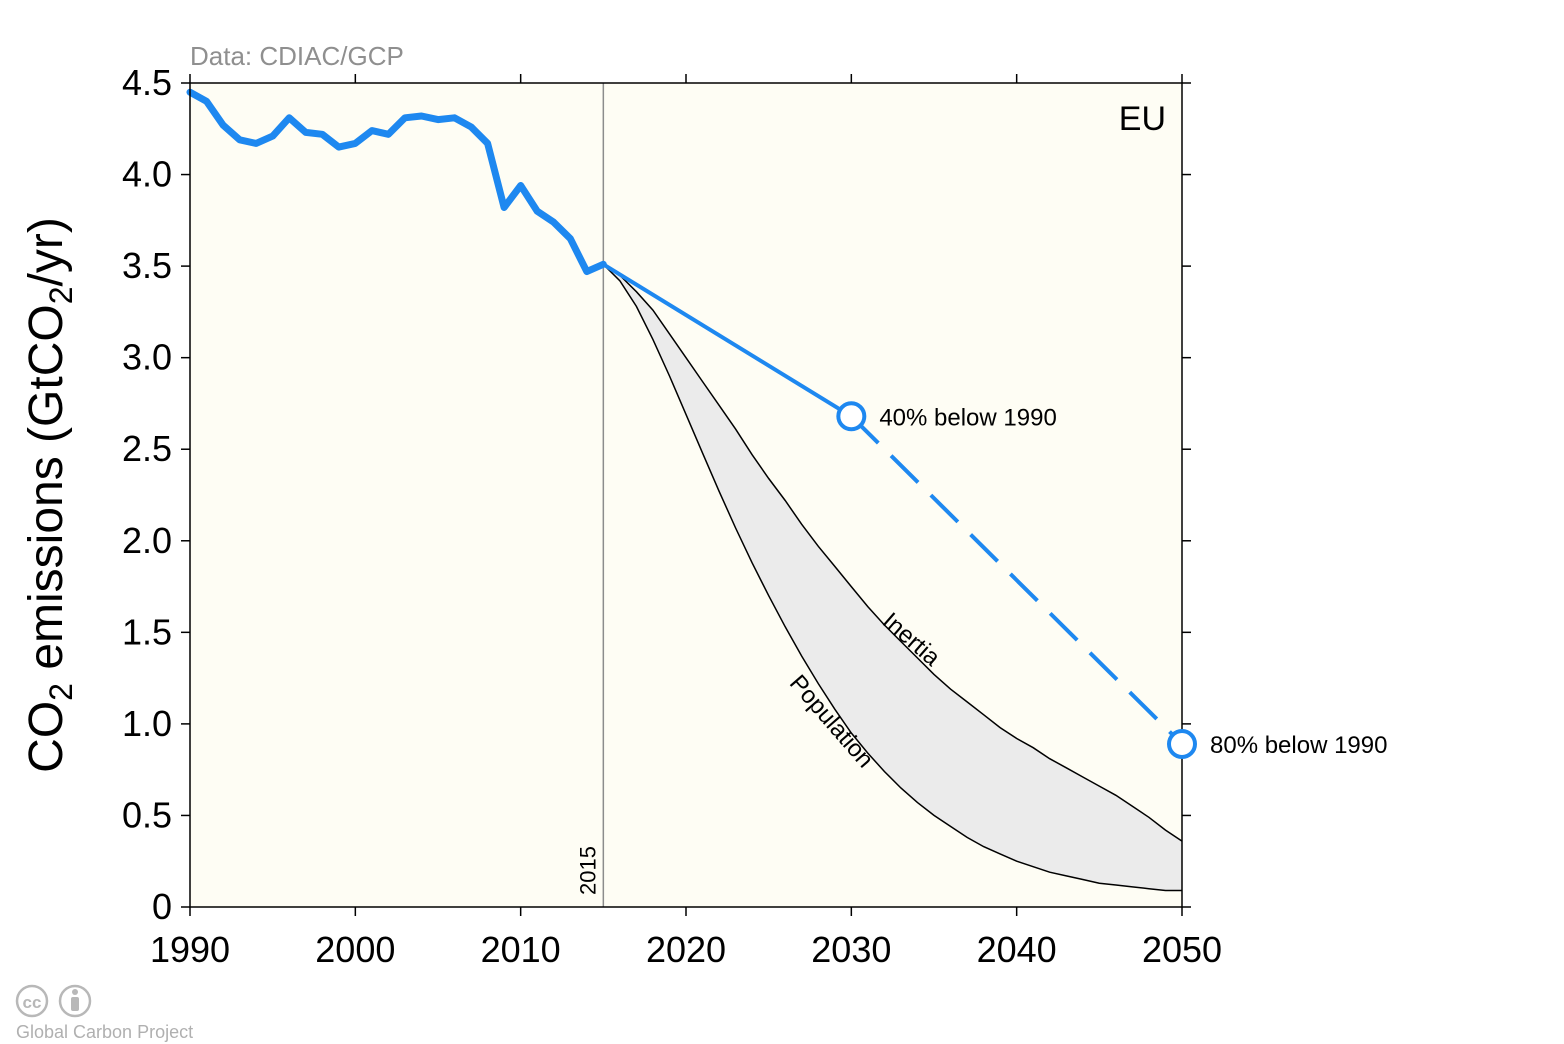 The image size is (1564, 1044). Describe the element at coordinates (967, 417) in the screenshot. I see `target-label: 40% below 1990` at that location.